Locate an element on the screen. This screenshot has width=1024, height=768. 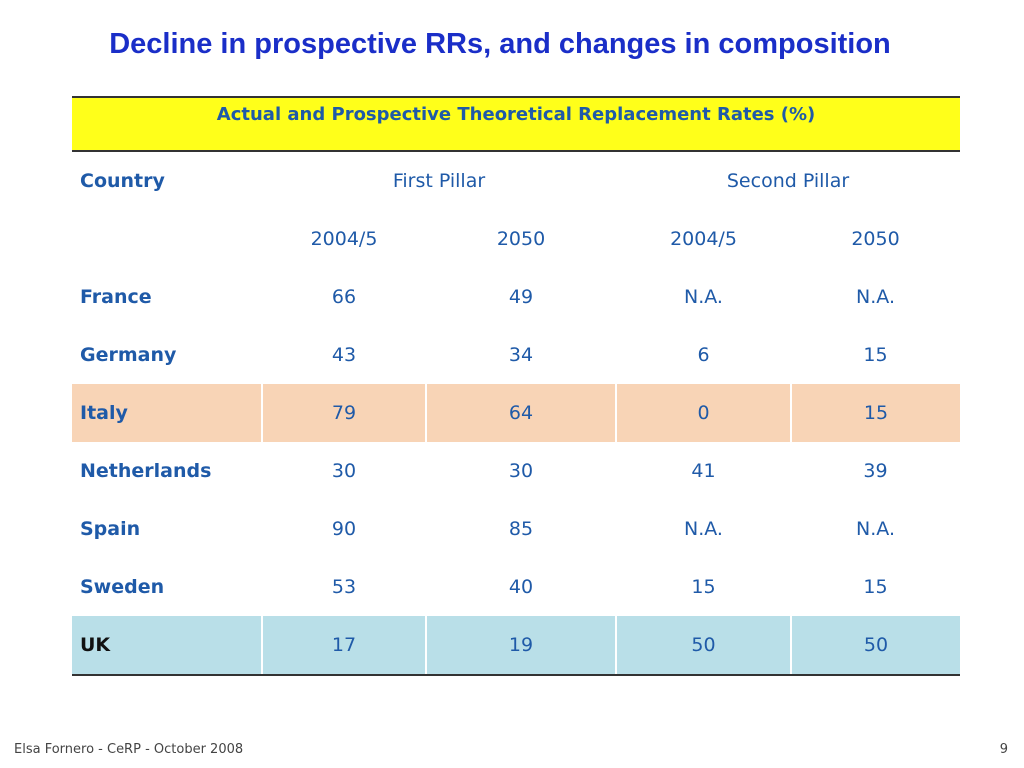
value-cell: 19 is located at coordinates (520, 646).